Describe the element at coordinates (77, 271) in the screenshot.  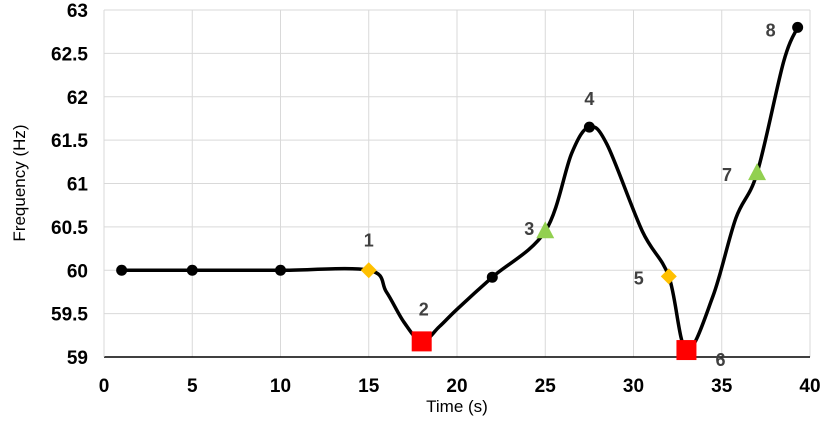
I see `y-tick-label: 60` at that location.